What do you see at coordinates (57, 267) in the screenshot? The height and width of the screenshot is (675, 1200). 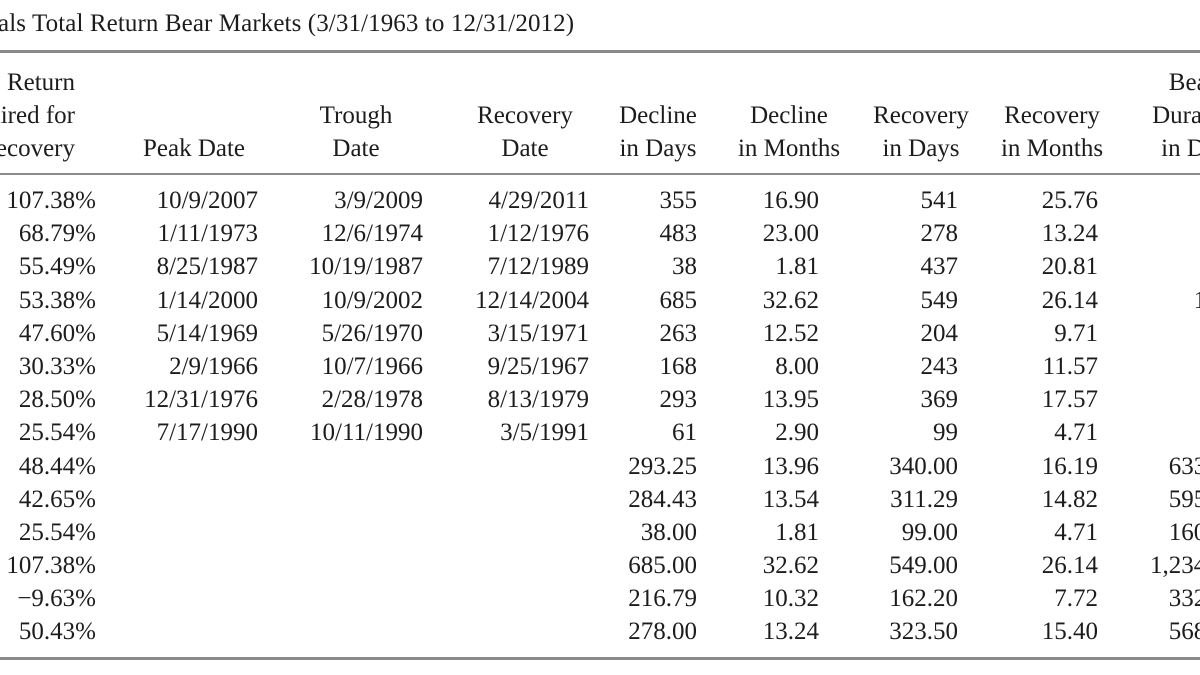 I see `table-cell: 55.49%` at bounding box center [57, 267].